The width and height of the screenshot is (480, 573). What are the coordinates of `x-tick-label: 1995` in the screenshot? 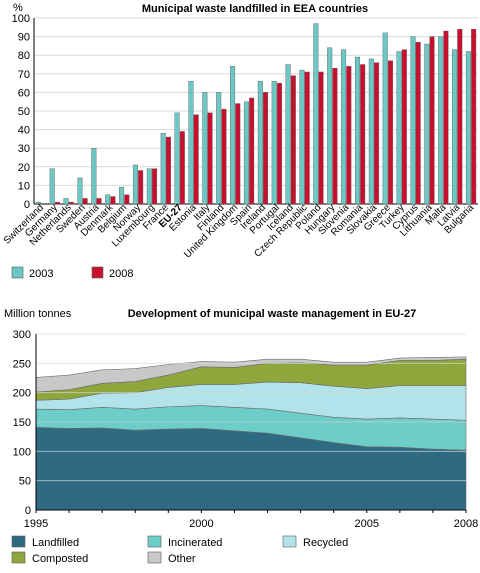 It's located at (36, 524).